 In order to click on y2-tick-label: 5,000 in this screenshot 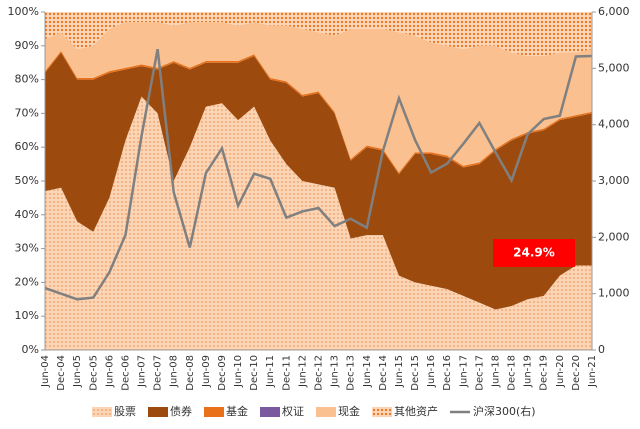, I will do `click(614, 67)`.